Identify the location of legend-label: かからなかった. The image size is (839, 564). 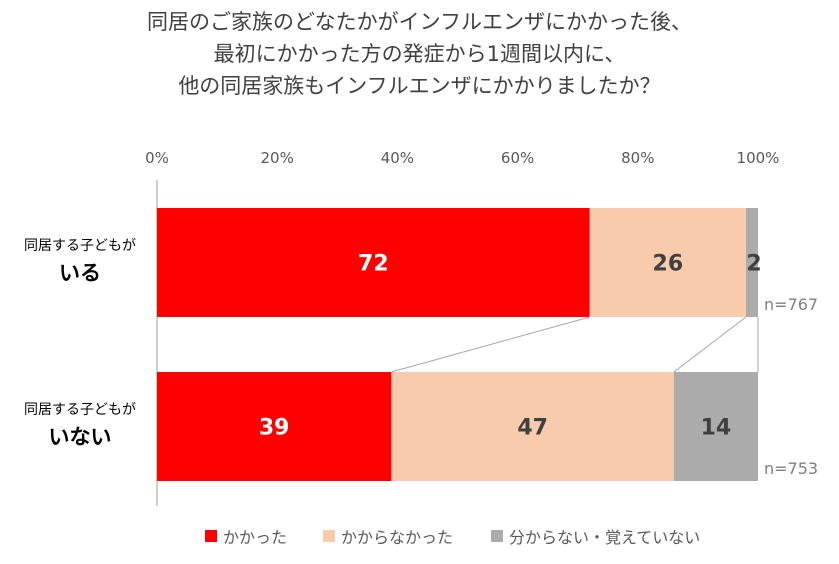
(397, 537).